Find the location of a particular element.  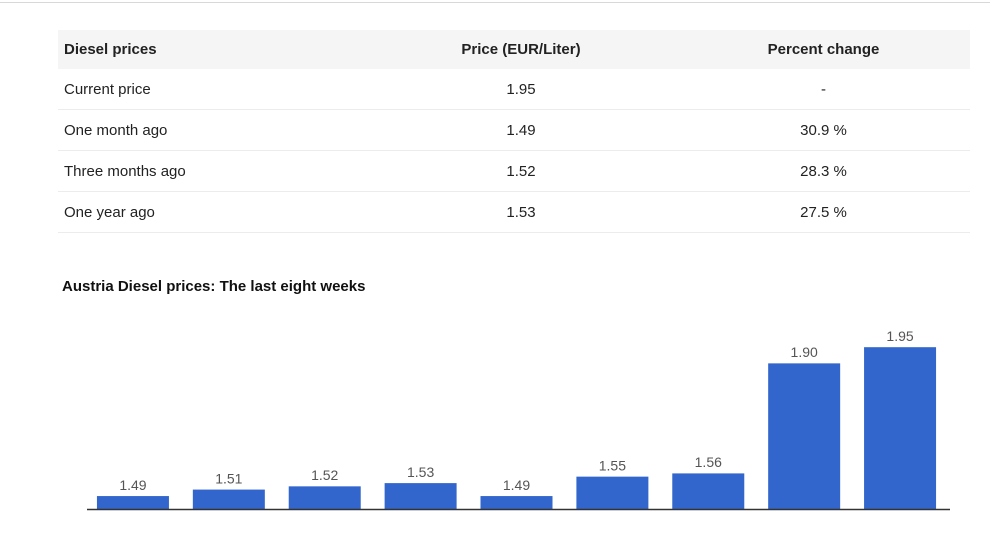

table-cell: 28.3 % is located at coordinates (823, 171).